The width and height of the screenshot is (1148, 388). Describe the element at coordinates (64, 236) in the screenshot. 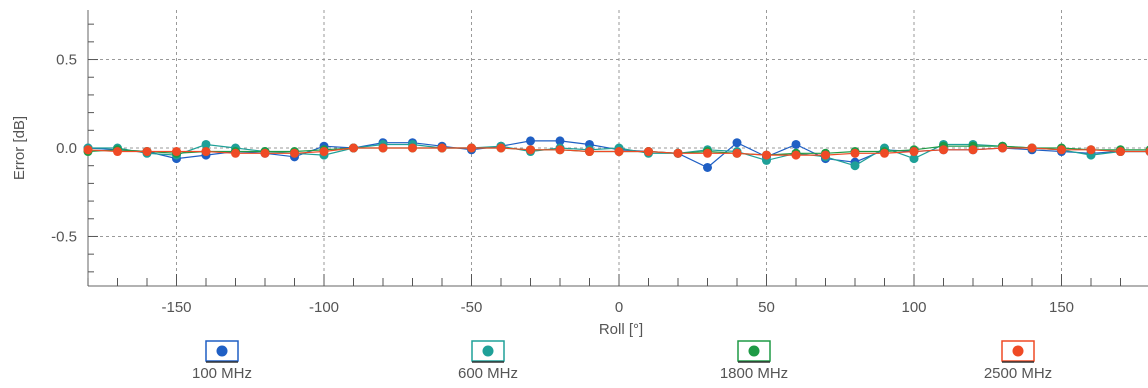

I see `y-tick-label: -0.5` at that location.